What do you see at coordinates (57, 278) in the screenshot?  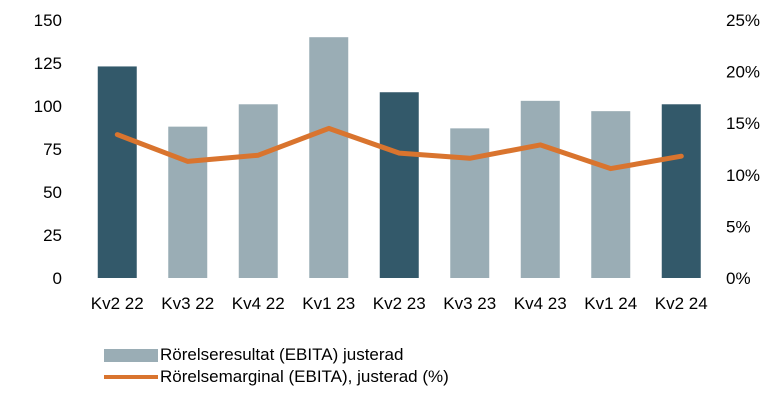 I see `left-tick-label: 0` at bounding box center [57, 278].